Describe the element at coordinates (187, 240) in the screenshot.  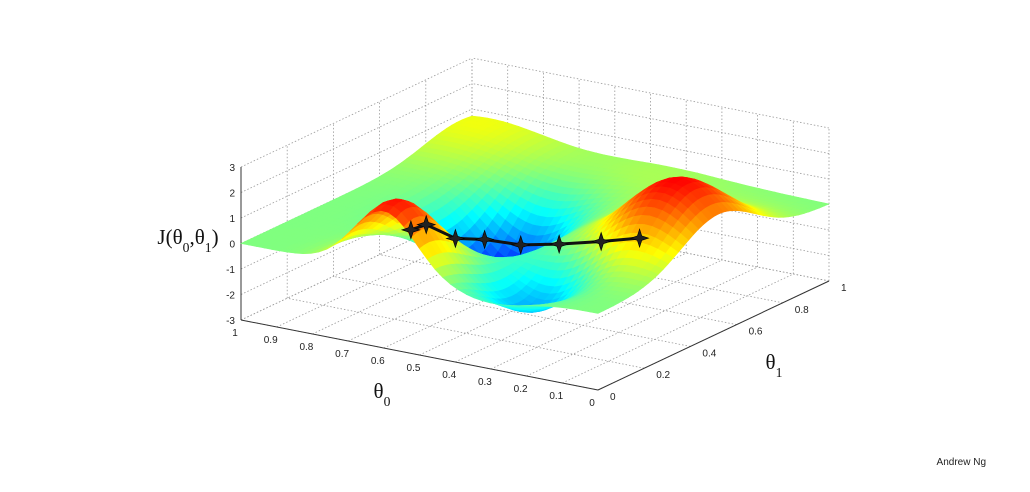
I see `z-axis-label: J(θ0,θ1)` at that location.